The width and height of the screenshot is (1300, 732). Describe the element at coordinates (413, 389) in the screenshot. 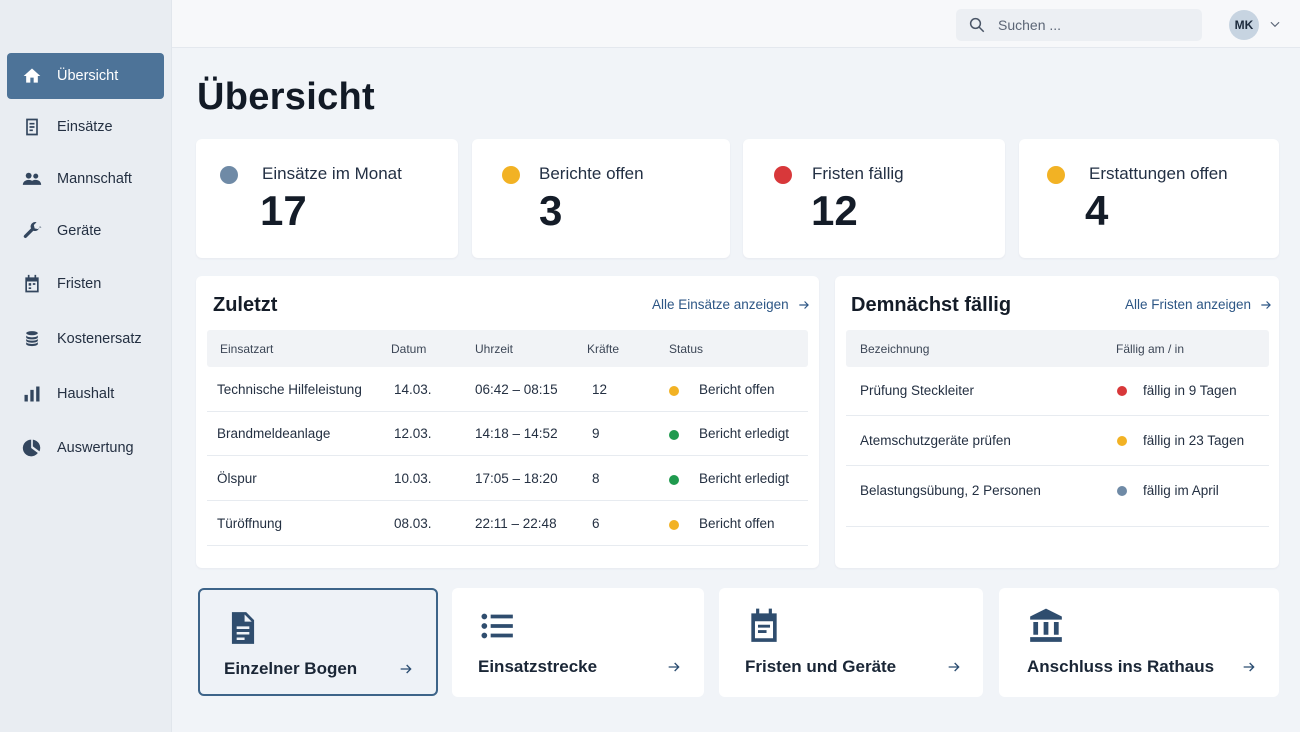

I see `cell-date: 14.03.` at that location.